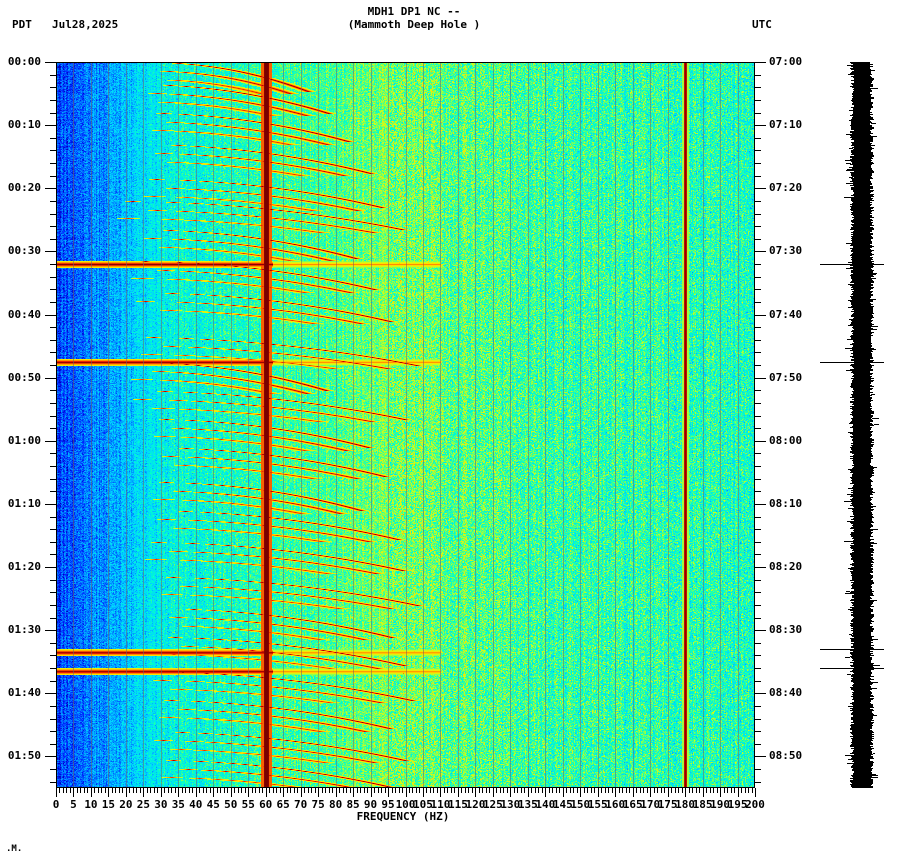  I want to click on time-label-utc: 08:40, so click(786, 693).